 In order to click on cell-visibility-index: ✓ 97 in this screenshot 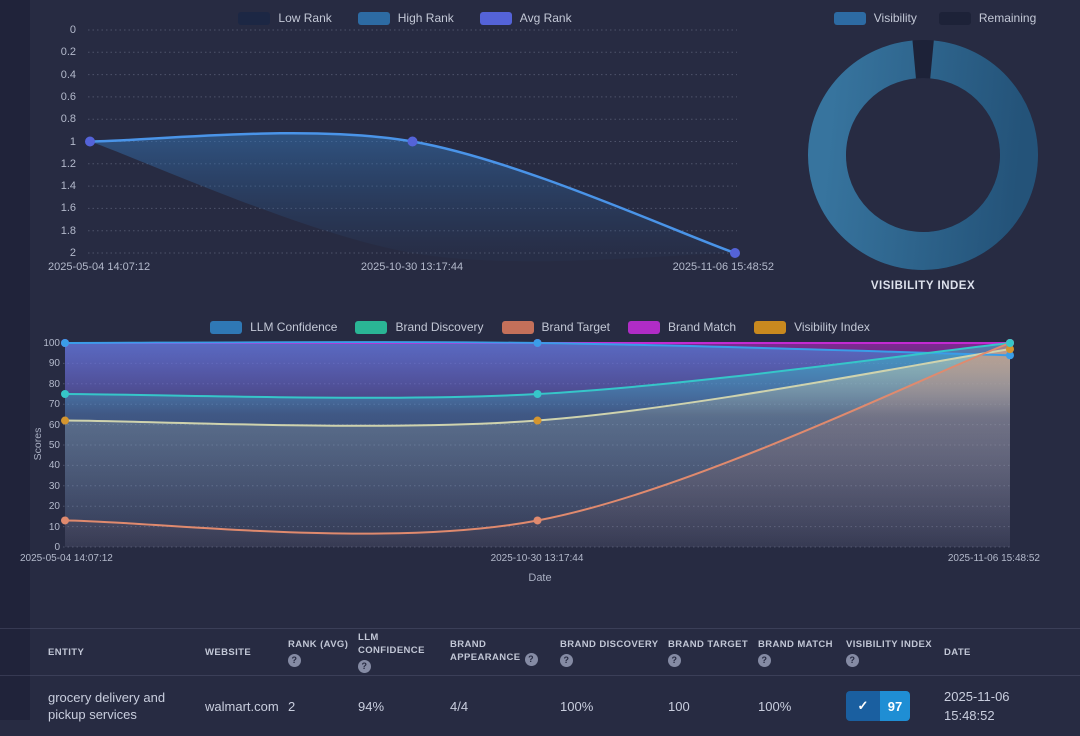, I will do `click(895, 706)`.